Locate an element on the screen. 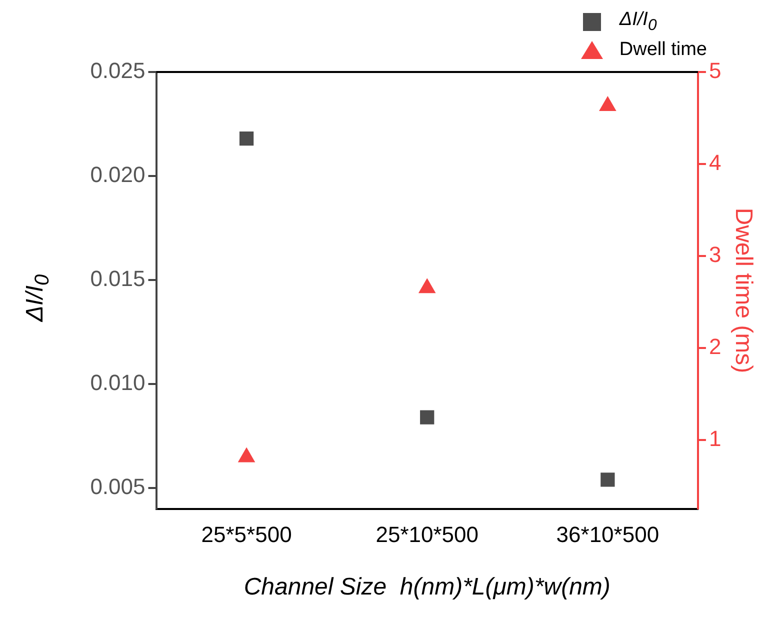 The height and width of the screenshot is (634, 779). x-tick-label: 36*10*500 is located at coordinates (608, 535).